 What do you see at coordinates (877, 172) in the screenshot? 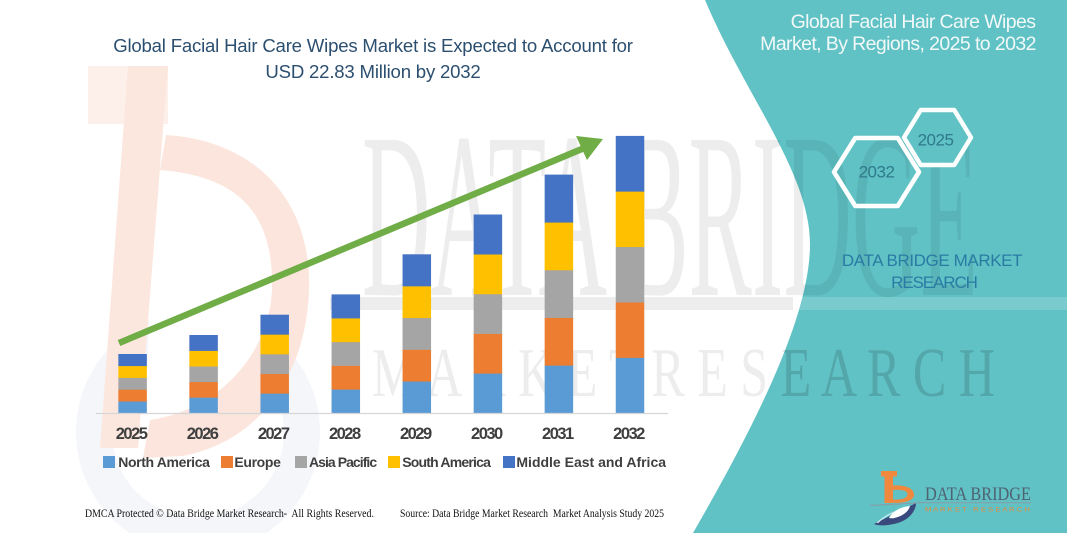
I see `svg-text: 2032` at bounding box center [877, 172].